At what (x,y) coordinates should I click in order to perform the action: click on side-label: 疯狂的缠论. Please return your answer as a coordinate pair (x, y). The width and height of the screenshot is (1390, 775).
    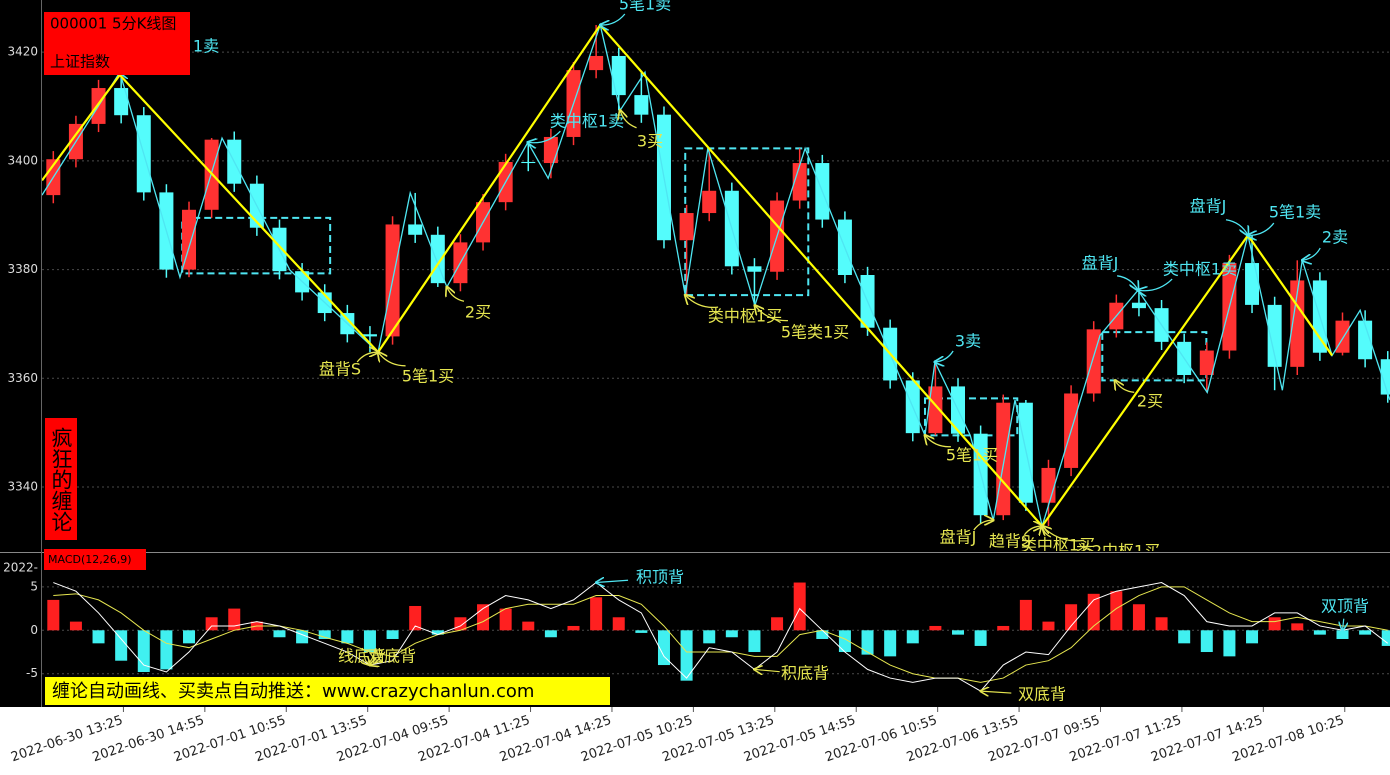
    Looking at the image, I should click on (61, 479).